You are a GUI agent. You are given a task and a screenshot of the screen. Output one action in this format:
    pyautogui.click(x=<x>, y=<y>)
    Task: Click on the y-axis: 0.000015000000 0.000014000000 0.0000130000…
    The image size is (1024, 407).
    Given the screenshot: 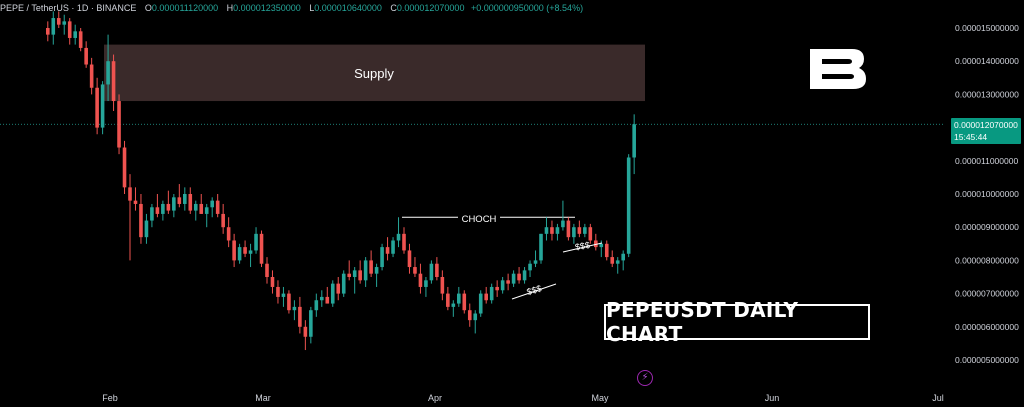 What is the action you would take?
    pyautogui.click(x=987, y=194)
    